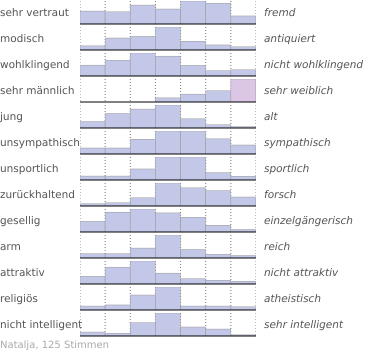  Describe the element at coordinates (35, 13) in the screenshot. I see `y-axis-title: sehr vertraut` at that location.